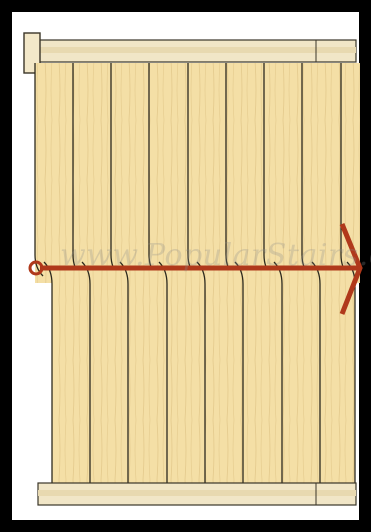  I want to click on bottom-rail, so click(197, 494).